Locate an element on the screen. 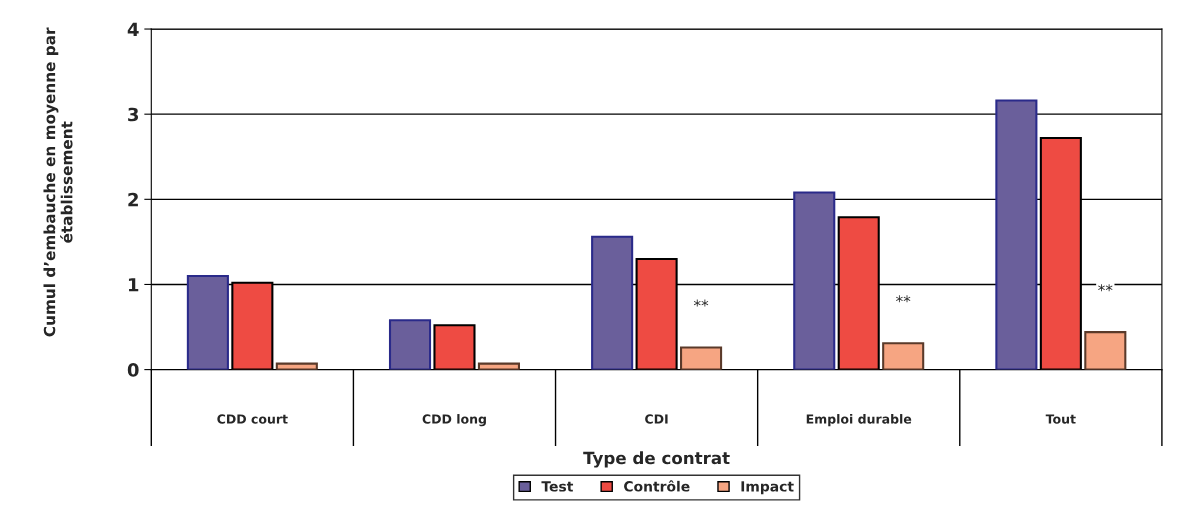 Image resolution: width=1182 pixels, height=528 pixels. x-tick-label: CDD long is located at coordinates (454, 420).